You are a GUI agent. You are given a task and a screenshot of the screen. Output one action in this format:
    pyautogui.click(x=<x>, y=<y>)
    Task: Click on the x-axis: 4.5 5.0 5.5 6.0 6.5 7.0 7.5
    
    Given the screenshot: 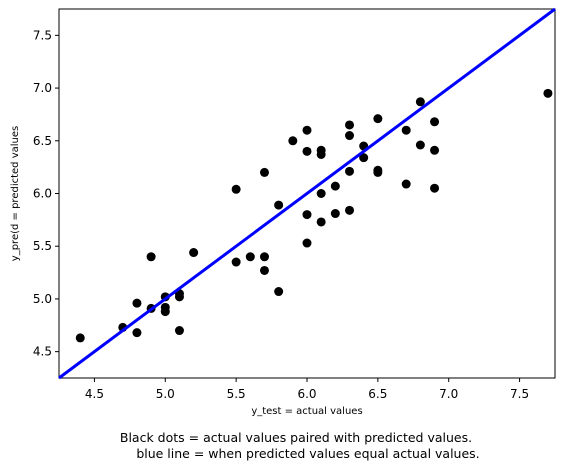 What is the action you would take?
    pyautogui.click(x=307, y=389)
    